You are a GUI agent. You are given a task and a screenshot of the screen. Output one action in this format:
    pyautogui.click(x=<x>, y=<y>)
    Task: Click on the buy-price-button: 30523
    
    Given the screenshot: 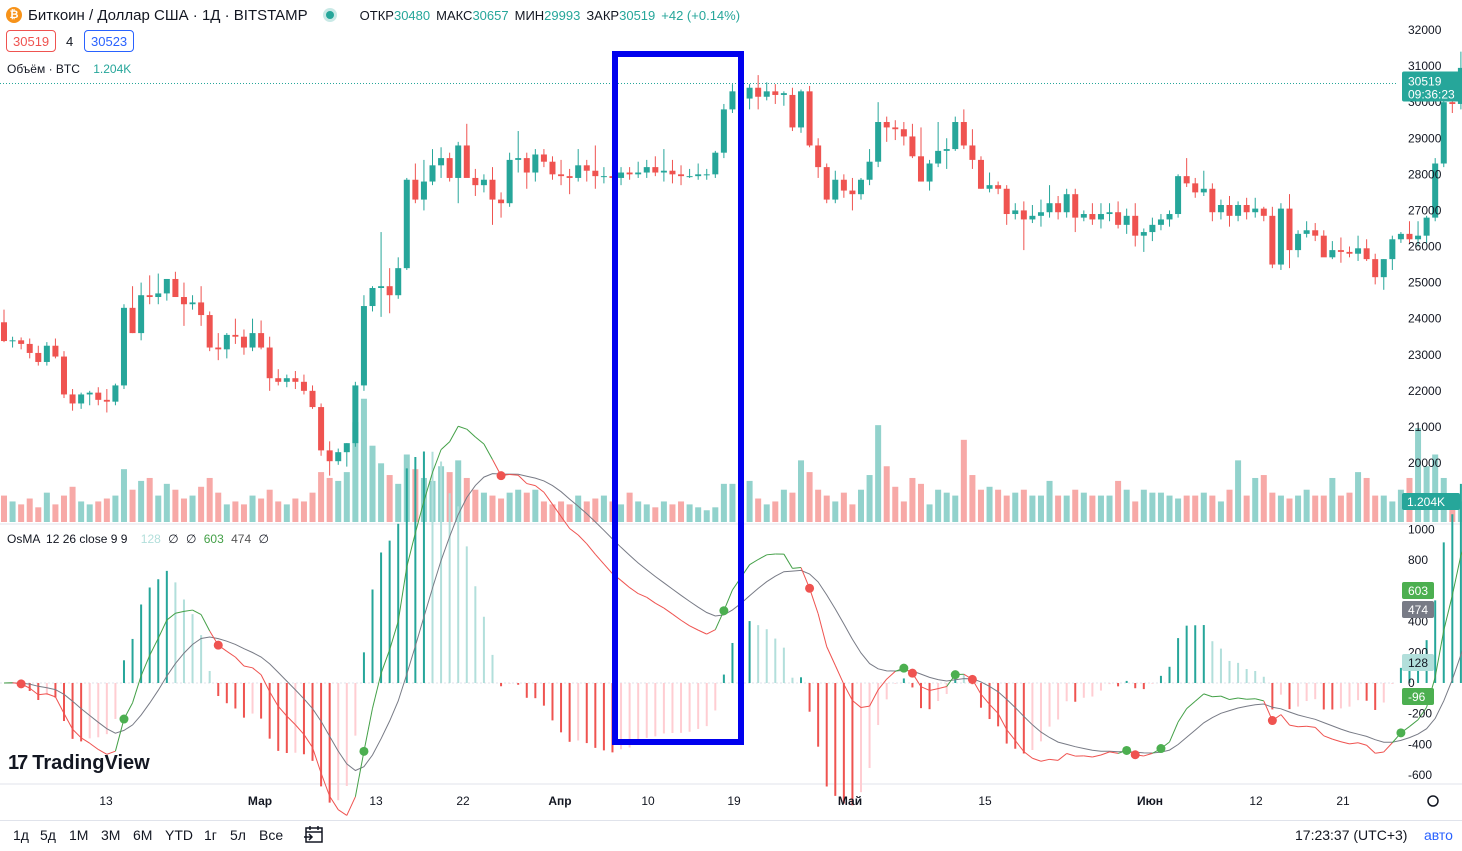 What is the action you would take?
    pyautogui.click(x=109, y=41)
    